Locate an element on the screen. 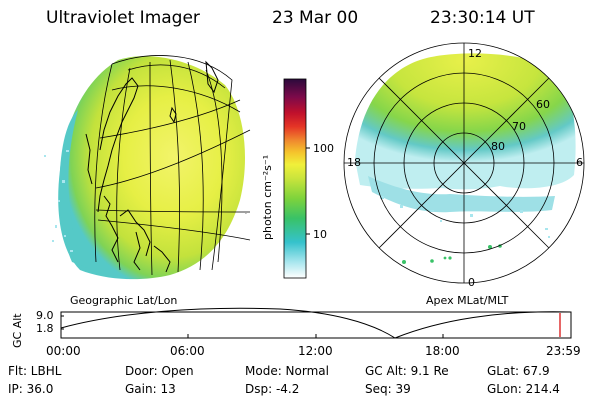 This screenshot has width=600, height=400. altitude-plot is located at coordinates (316, 323).